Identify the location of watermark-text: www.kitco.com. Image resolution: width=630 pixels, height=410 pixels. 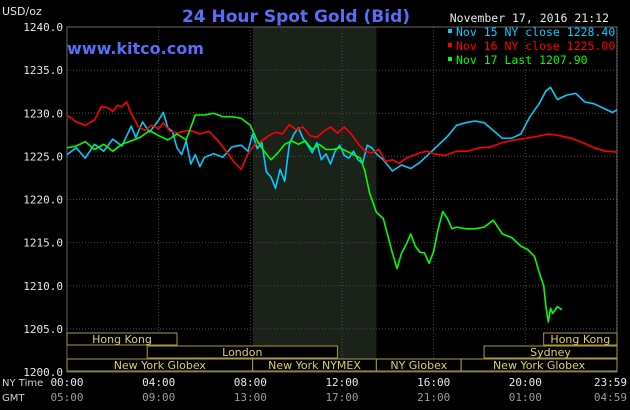
(135, 48).